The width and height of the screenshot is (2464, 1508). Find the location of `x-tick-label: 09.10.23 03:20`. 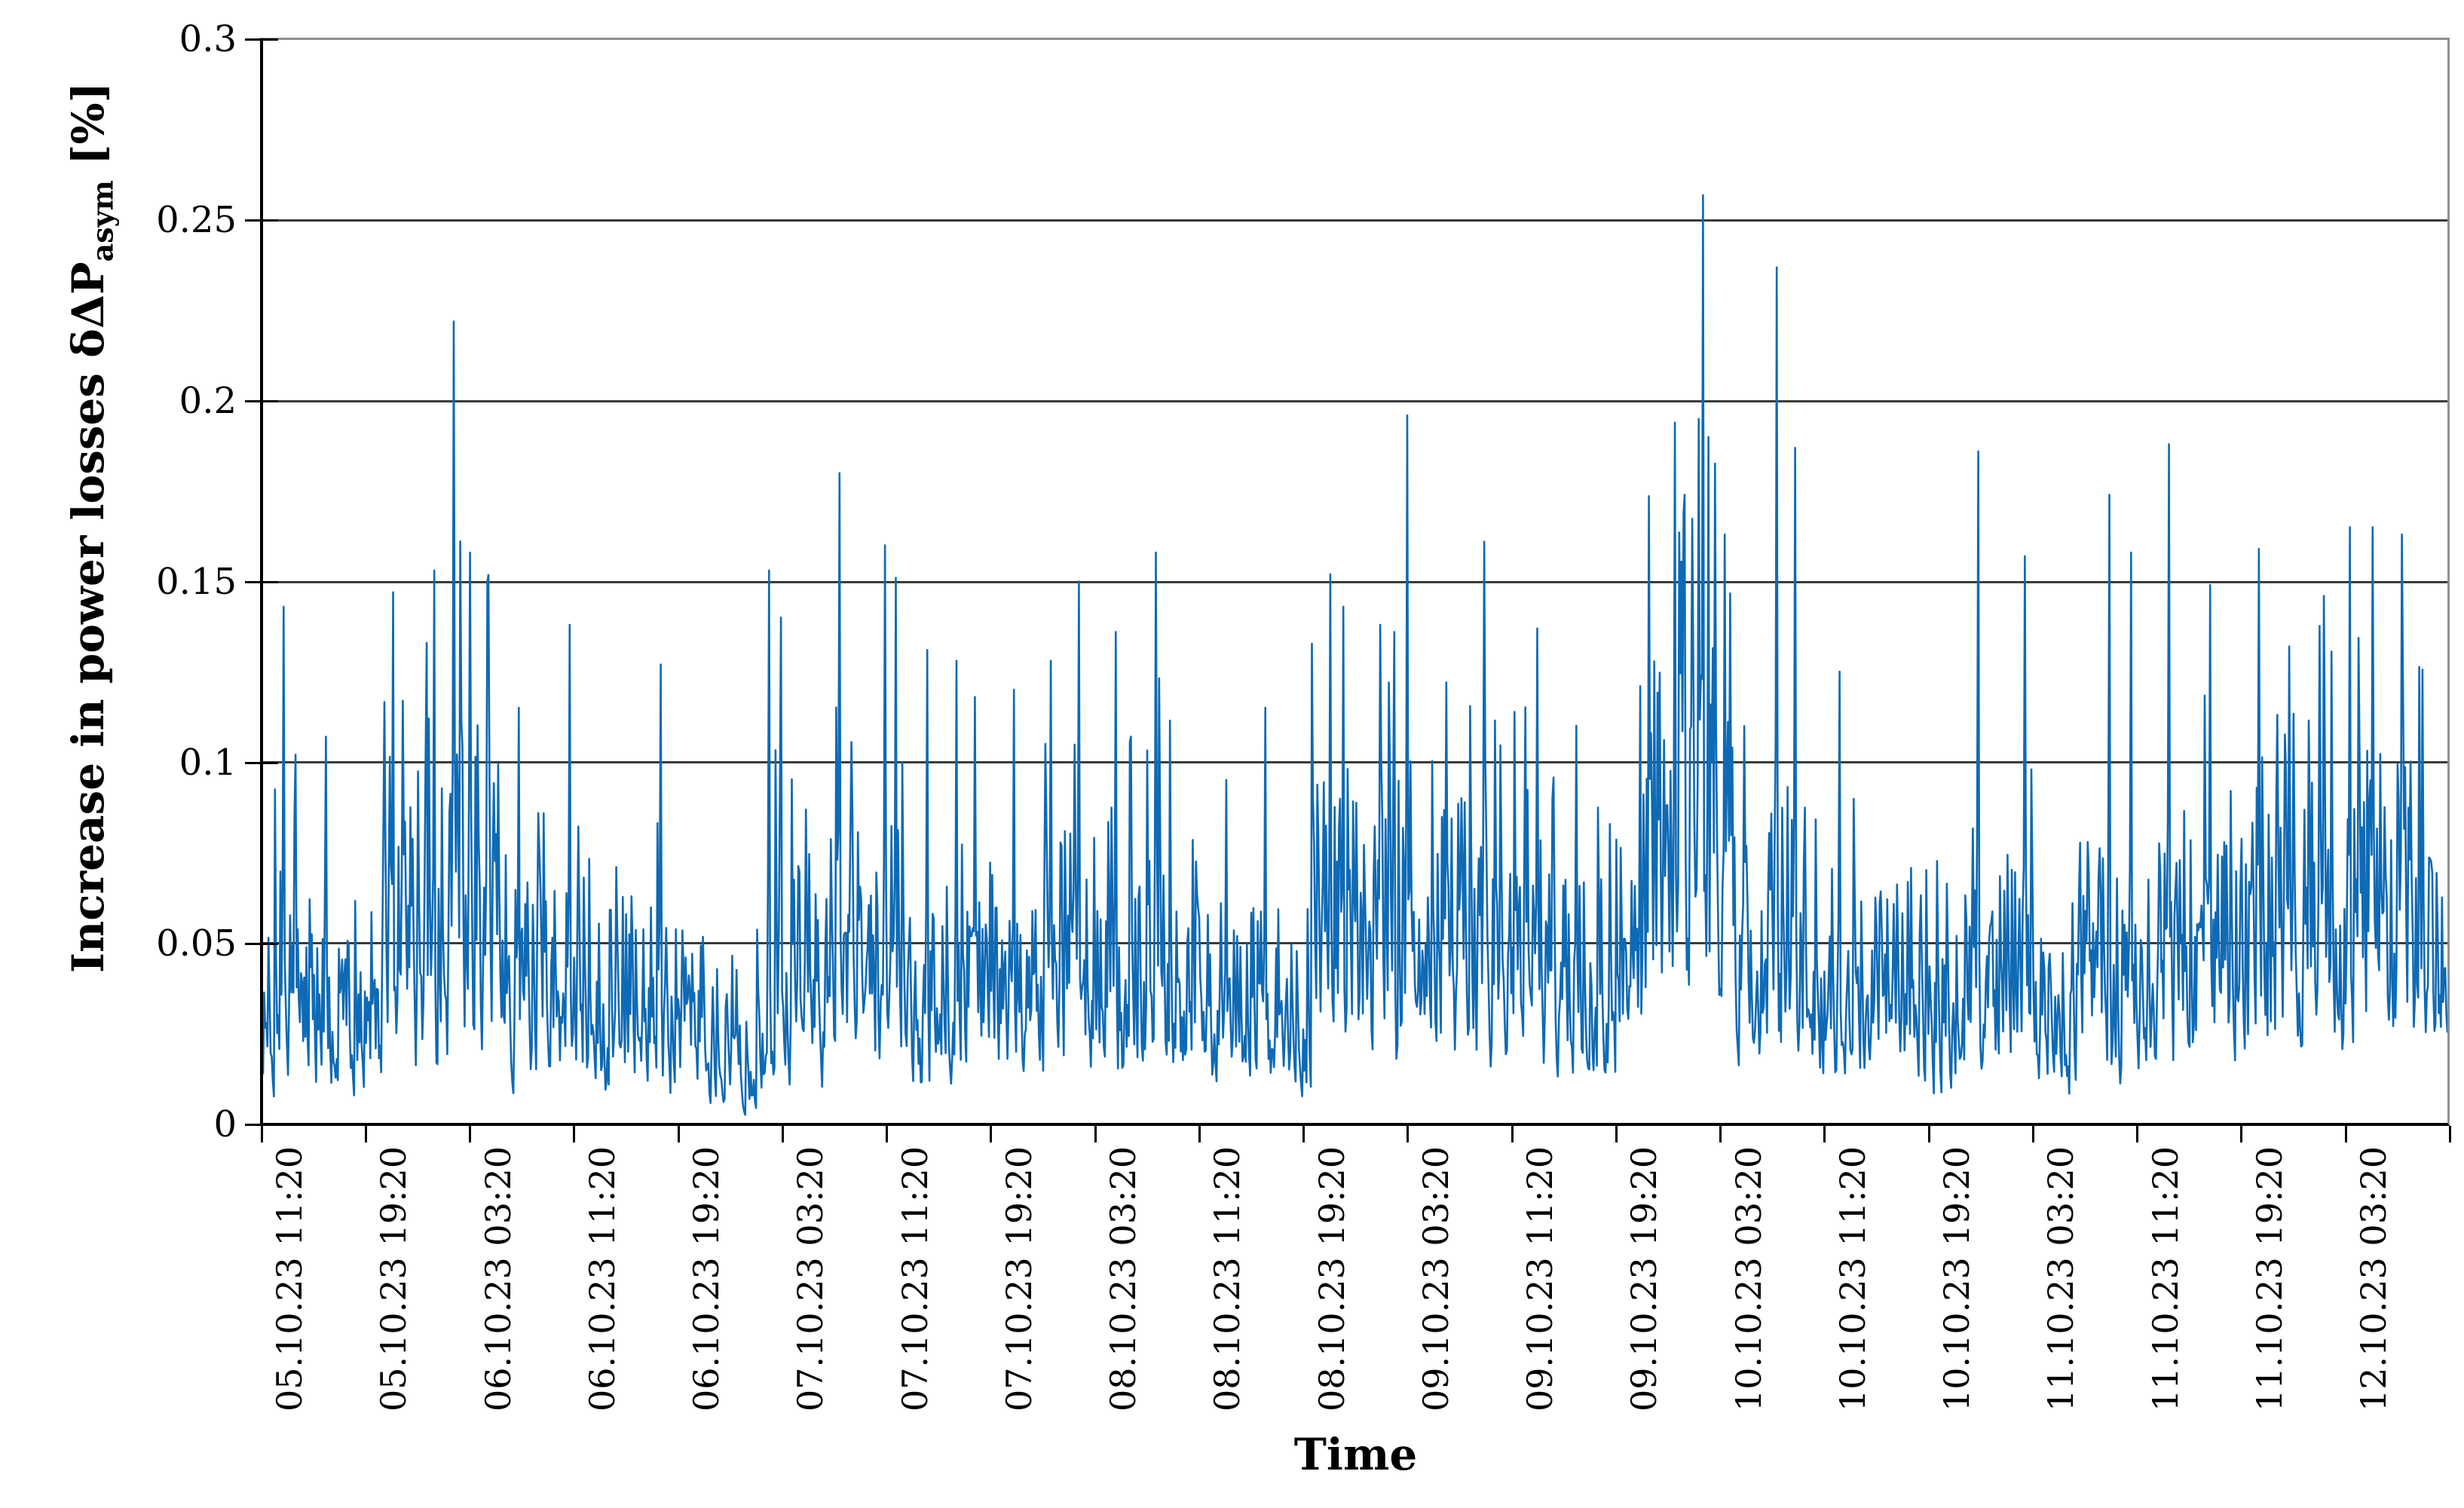

x-tick-label: 09.10.23 03:20 is located at coordinates (1435, 1279).